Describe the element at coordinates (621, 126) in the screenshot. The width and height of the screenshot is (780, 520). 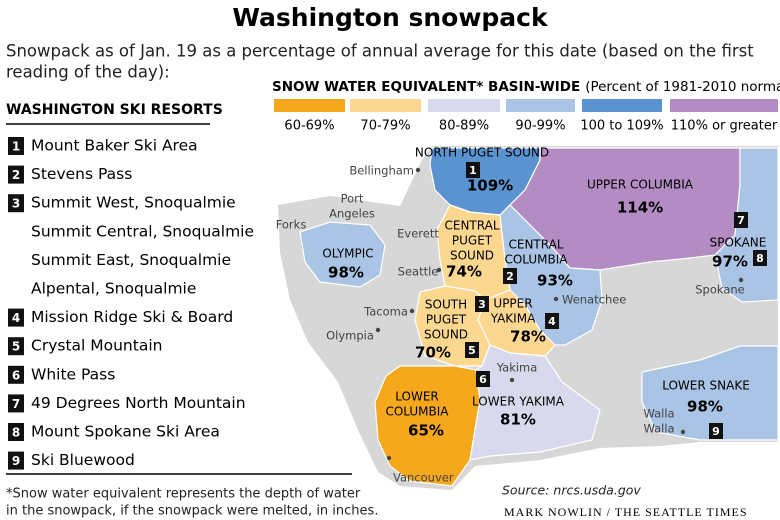
I see `legend-label: 100 to 109%` at that location.